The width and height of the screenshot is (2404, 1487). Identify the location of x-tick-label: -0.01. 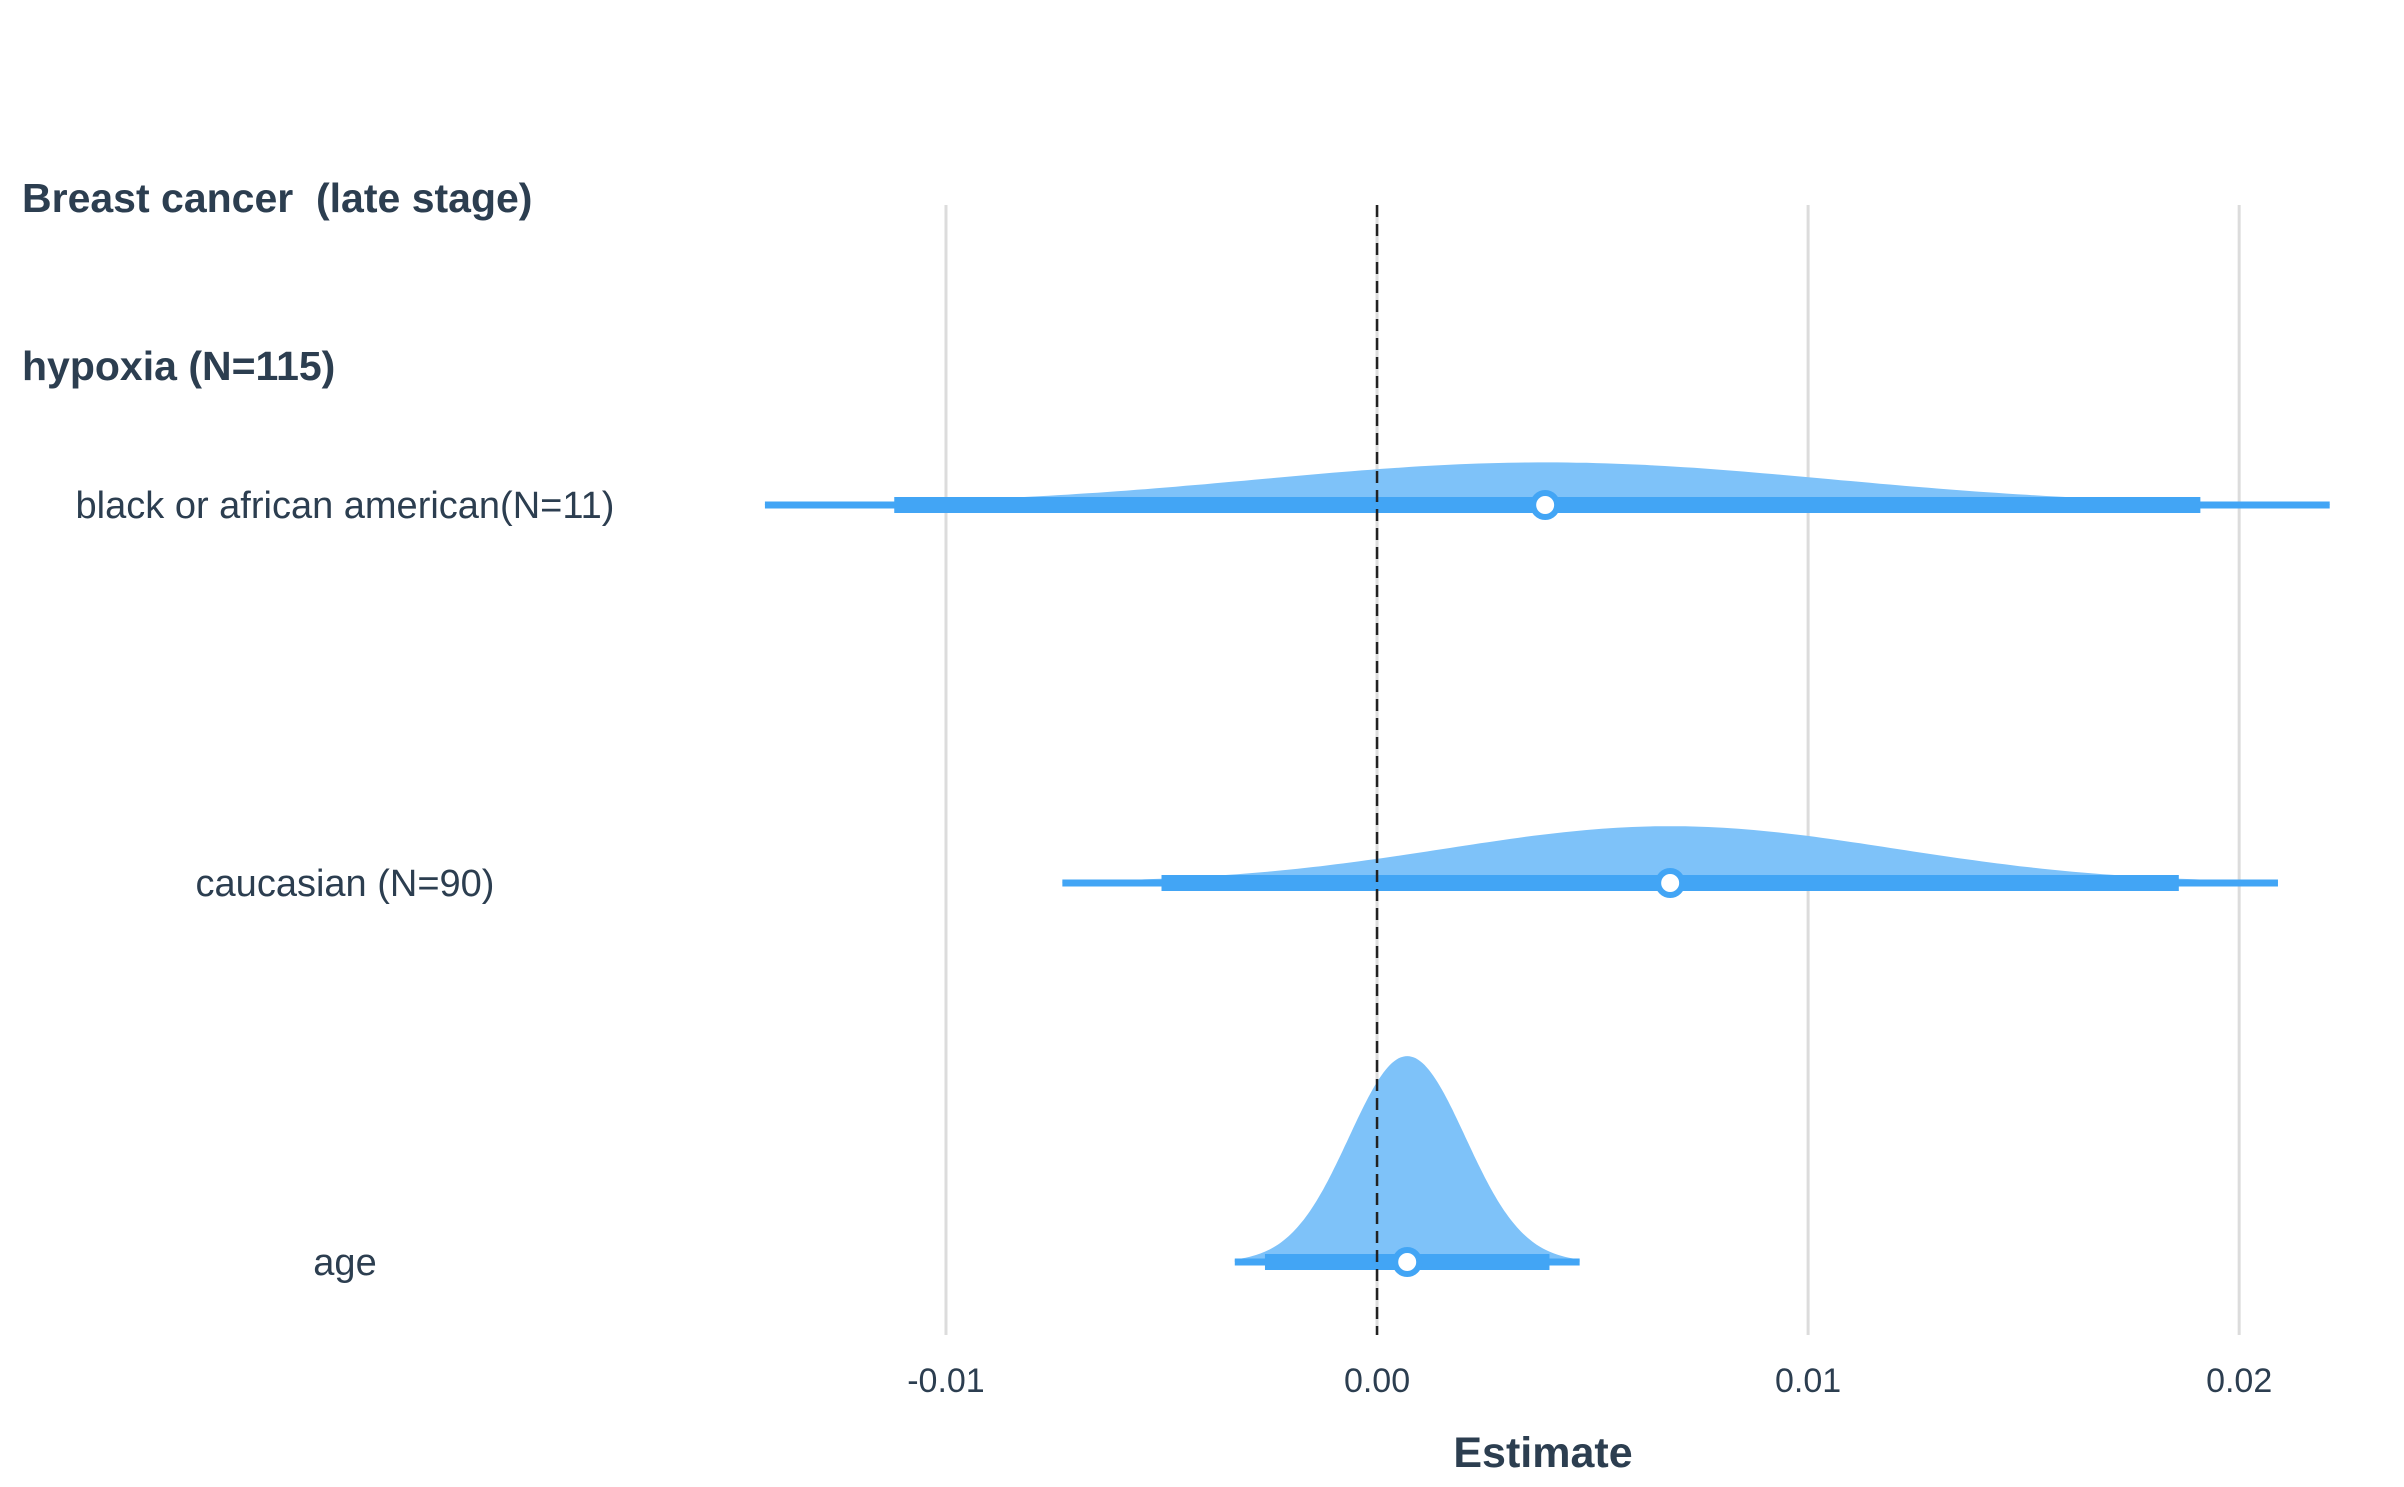
(946, 1381).